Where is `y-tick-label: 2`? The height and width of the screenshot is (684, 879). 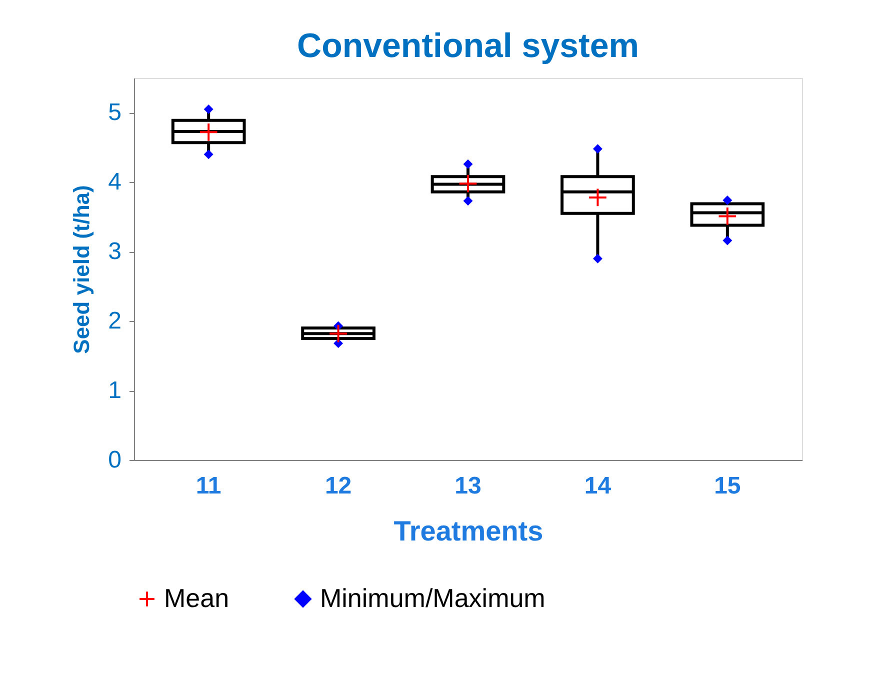
y-tick-label: 2 is located at coordinates (115, 321).